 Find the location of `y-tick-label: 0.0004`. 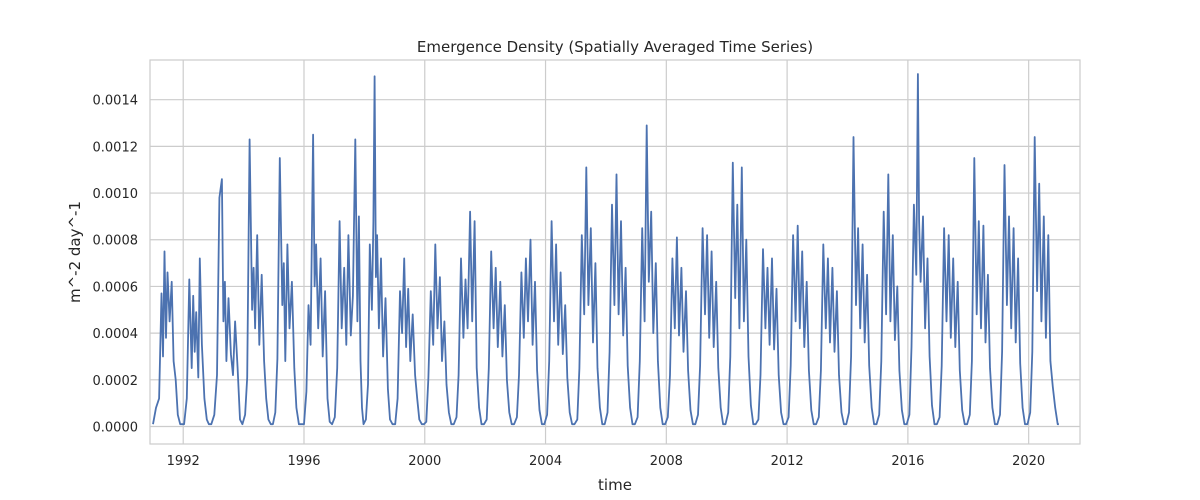

y-tick-label: 0.0004 is located at coordinates (116, 334).